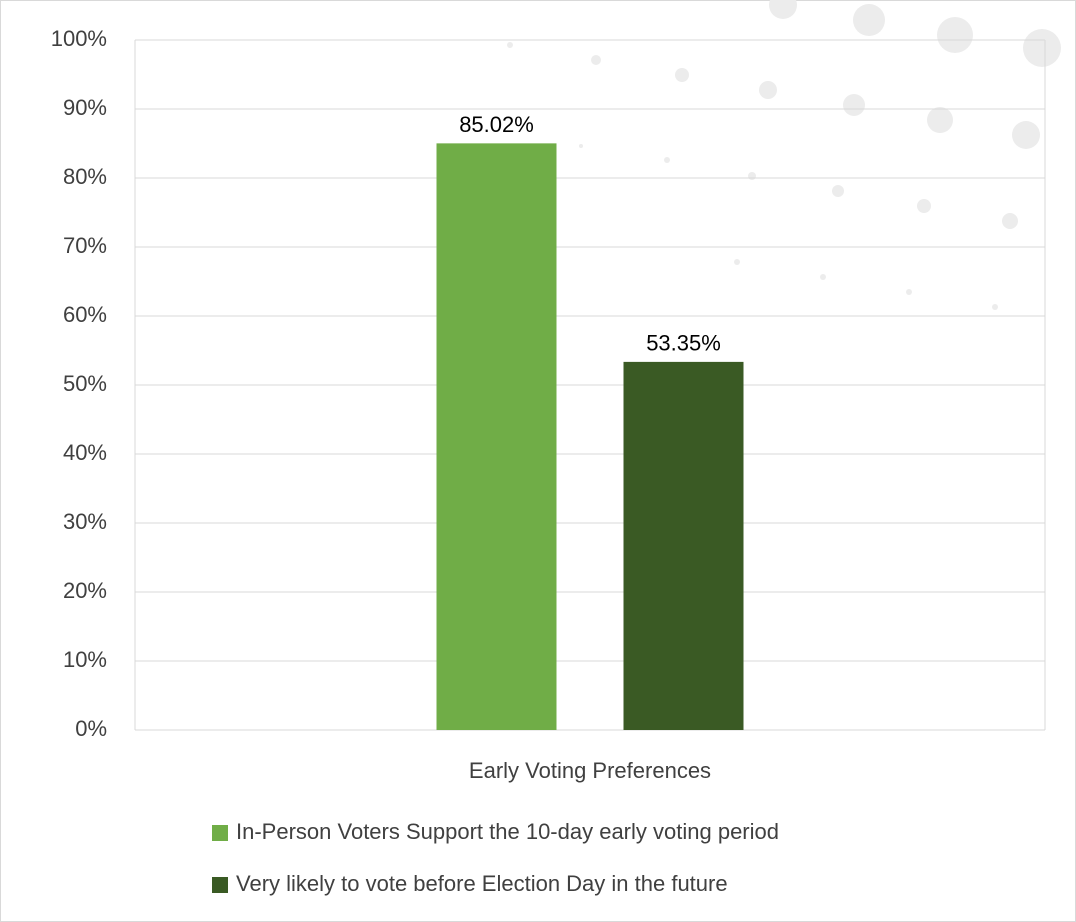 This screenshot has height=922, width=1076. Describe the element at coordinates (85, 452) in the screenshot. I see `y-tick-label: 40%` at that location.